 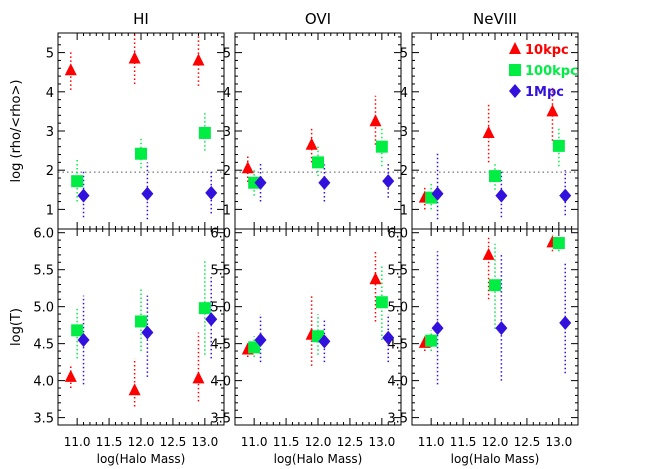 What do you see at coordinates (16, 131) in the screenshot?
I see `y-axis-label: log (rho/<rho>)` at bounding box center [16, 131].